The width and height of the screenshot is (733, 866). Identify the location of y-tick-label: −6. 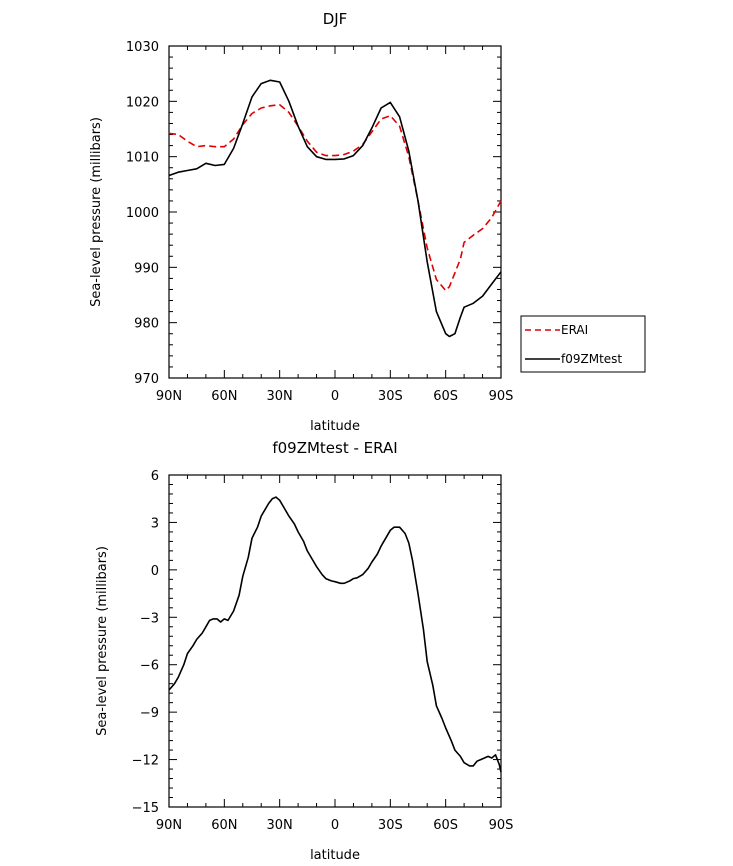
(149, 666).